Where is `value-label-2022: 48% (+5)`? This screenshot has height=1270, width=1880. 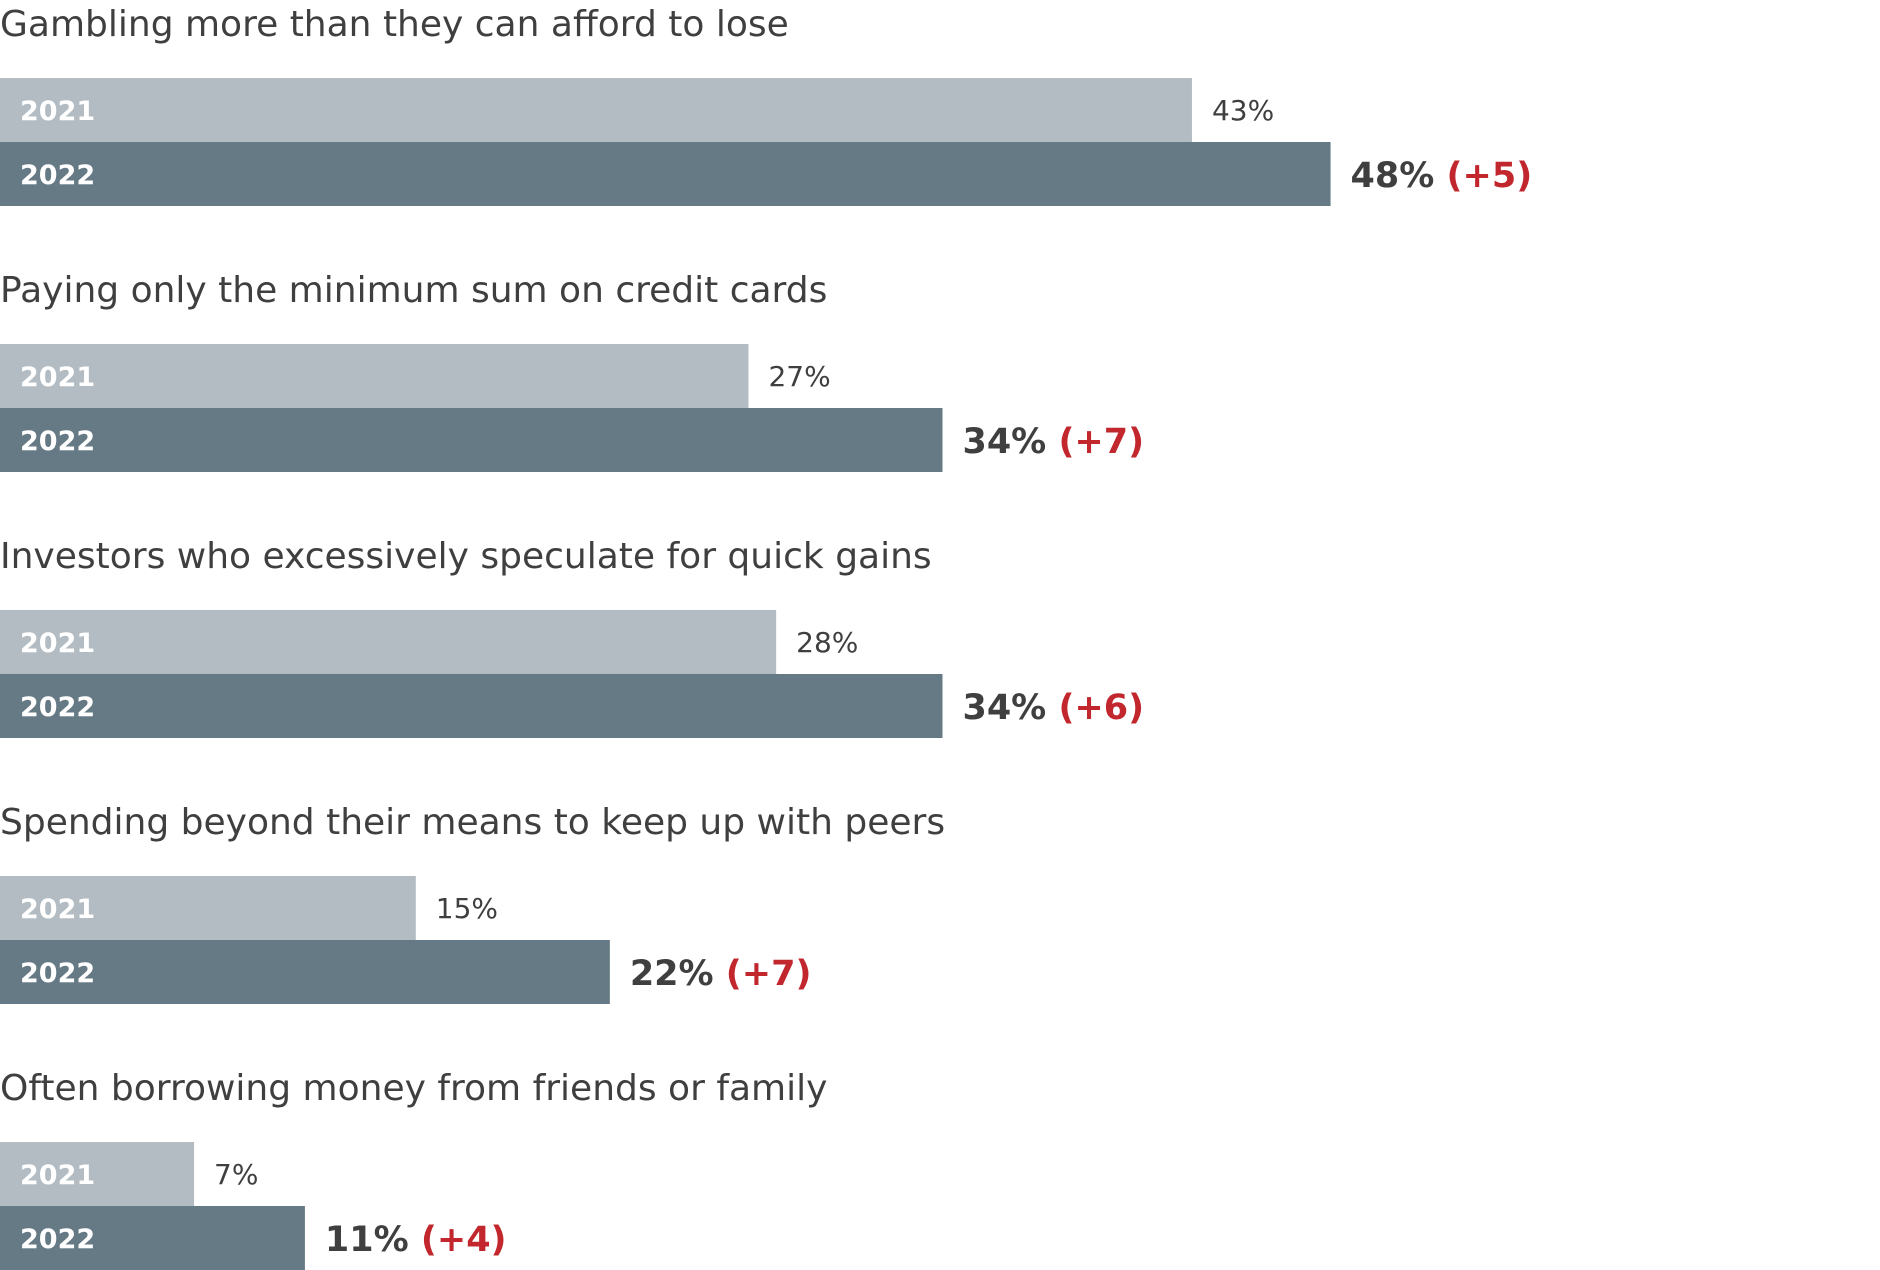 value-label-2022: 48% (+5) is located at coordinates (1442, 176).